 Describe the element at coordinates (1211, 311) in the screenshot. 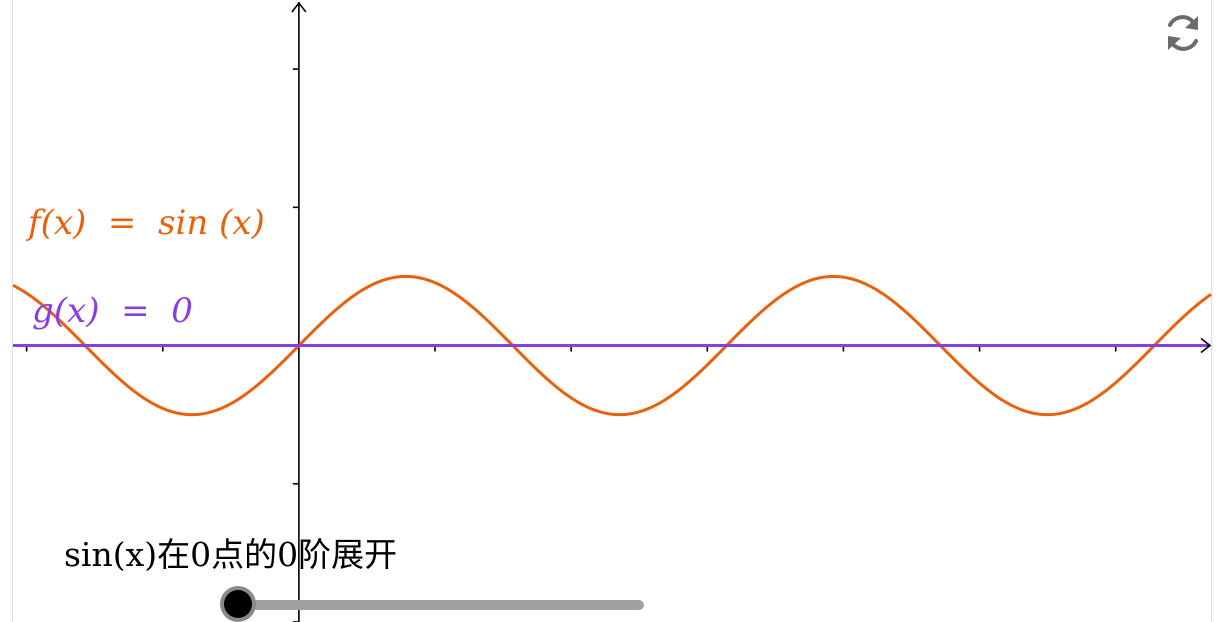

I see `right-border` at that location.